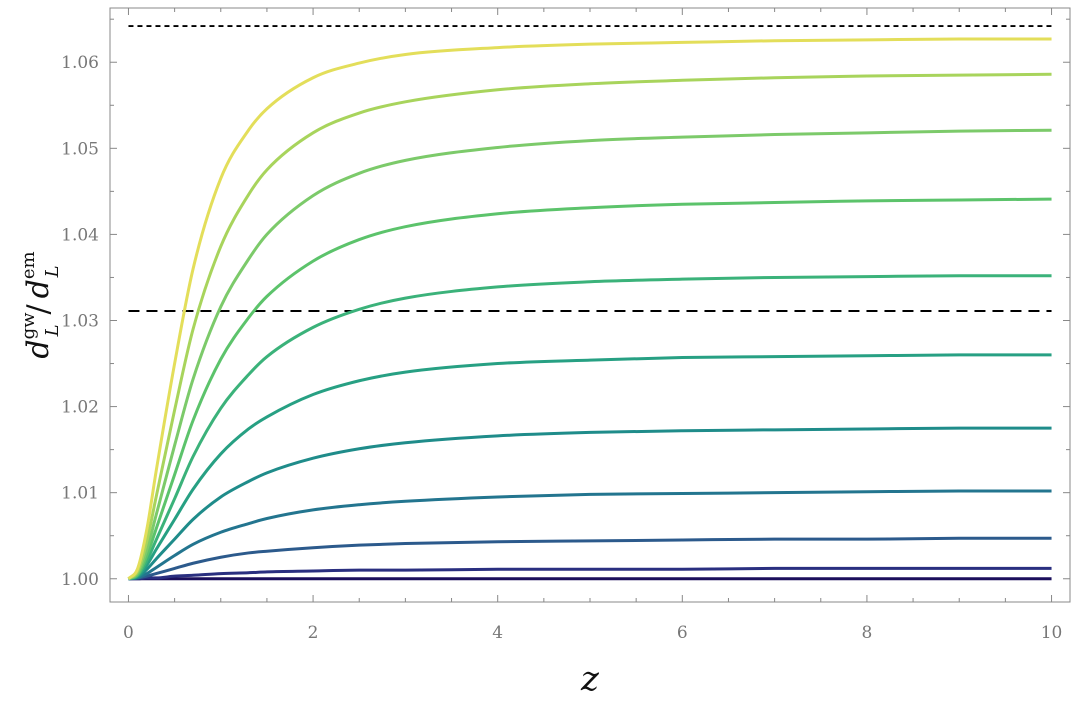  Describe the element at coordinates (1052, 633) in the screenshot. I see `x-tick-label: 10` at that location.